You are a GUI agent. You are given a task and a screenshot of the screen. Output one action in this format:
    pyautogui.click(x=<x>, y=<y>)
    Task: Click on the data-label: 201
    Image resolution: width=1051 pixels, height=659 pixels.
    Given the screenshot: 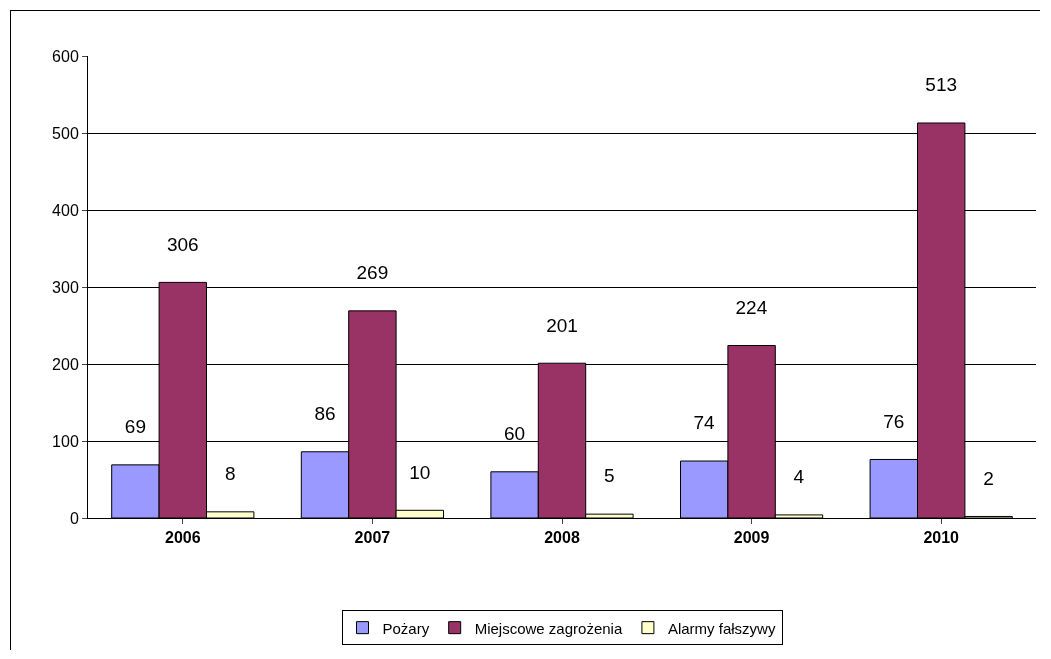 What is the action you would take?
    pyautogui.click(x=562, y=325)
    